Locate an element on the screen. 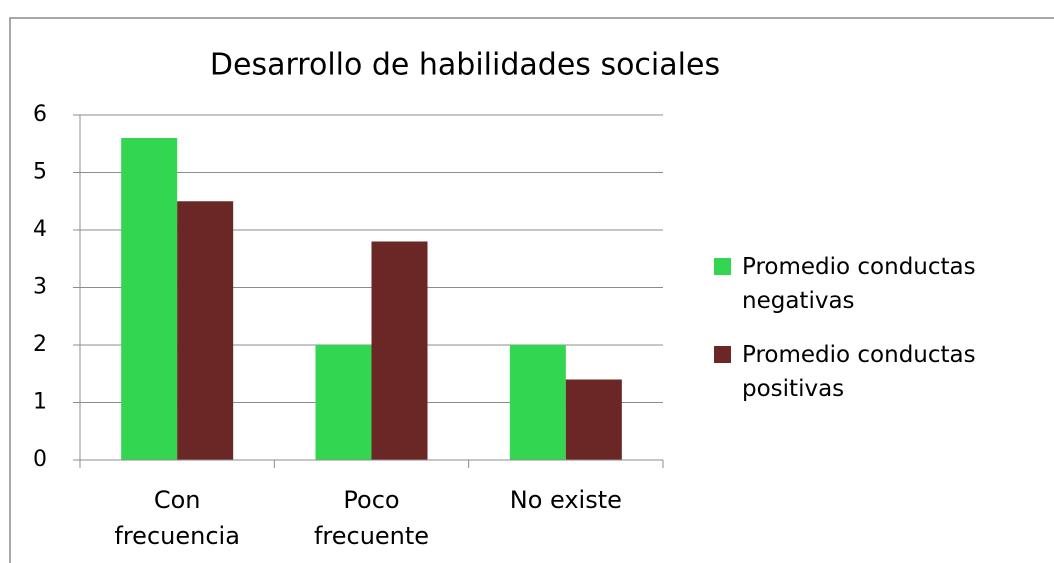 The width and height of the screenshot is (1054, 563). y-tick-label: 0 is located at coordinates (40, 459).